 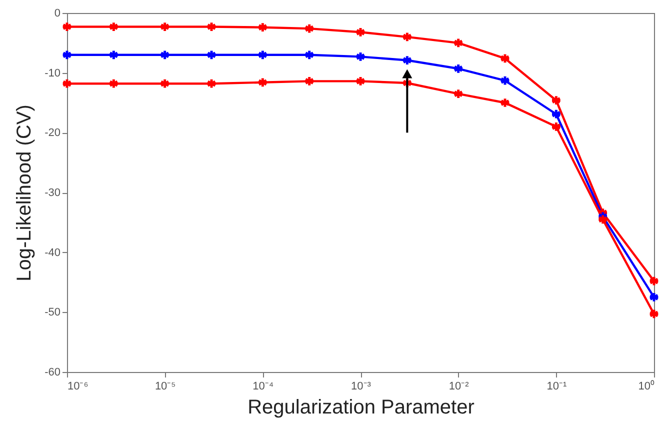 I want to click on y-tick-label: -50, so click(x=52, y=312).